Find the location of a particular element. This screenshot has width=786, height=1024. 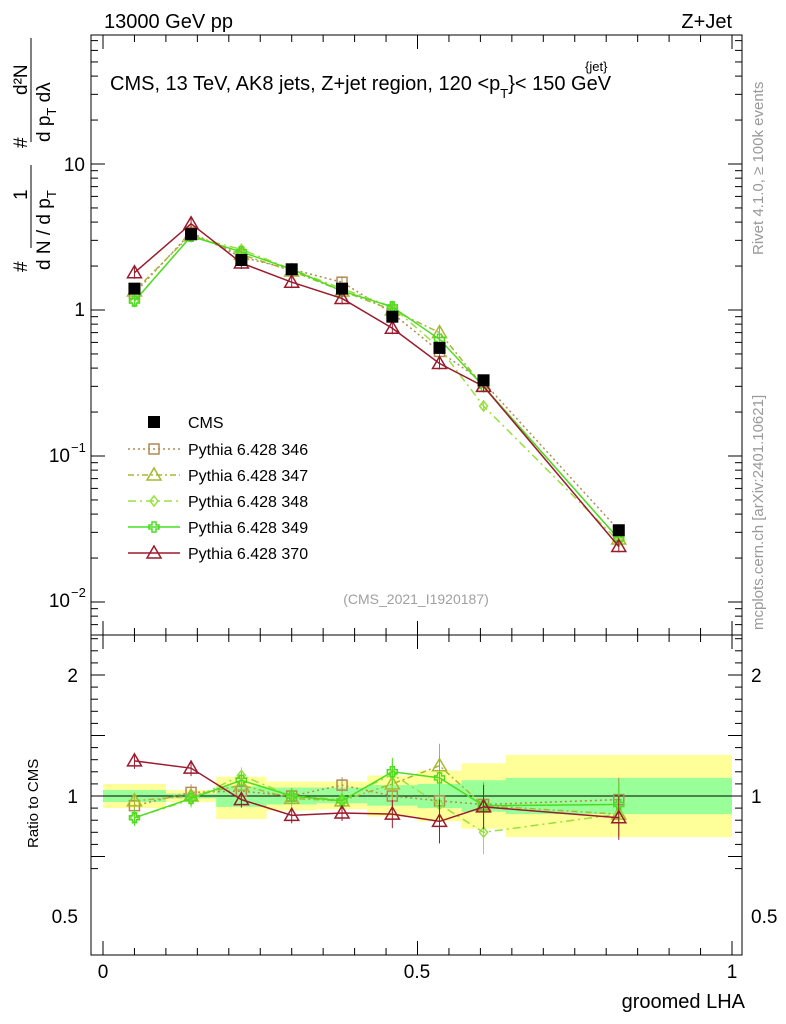

y-tick-exp-0.01: −2 is located at coordinates (78, 592).